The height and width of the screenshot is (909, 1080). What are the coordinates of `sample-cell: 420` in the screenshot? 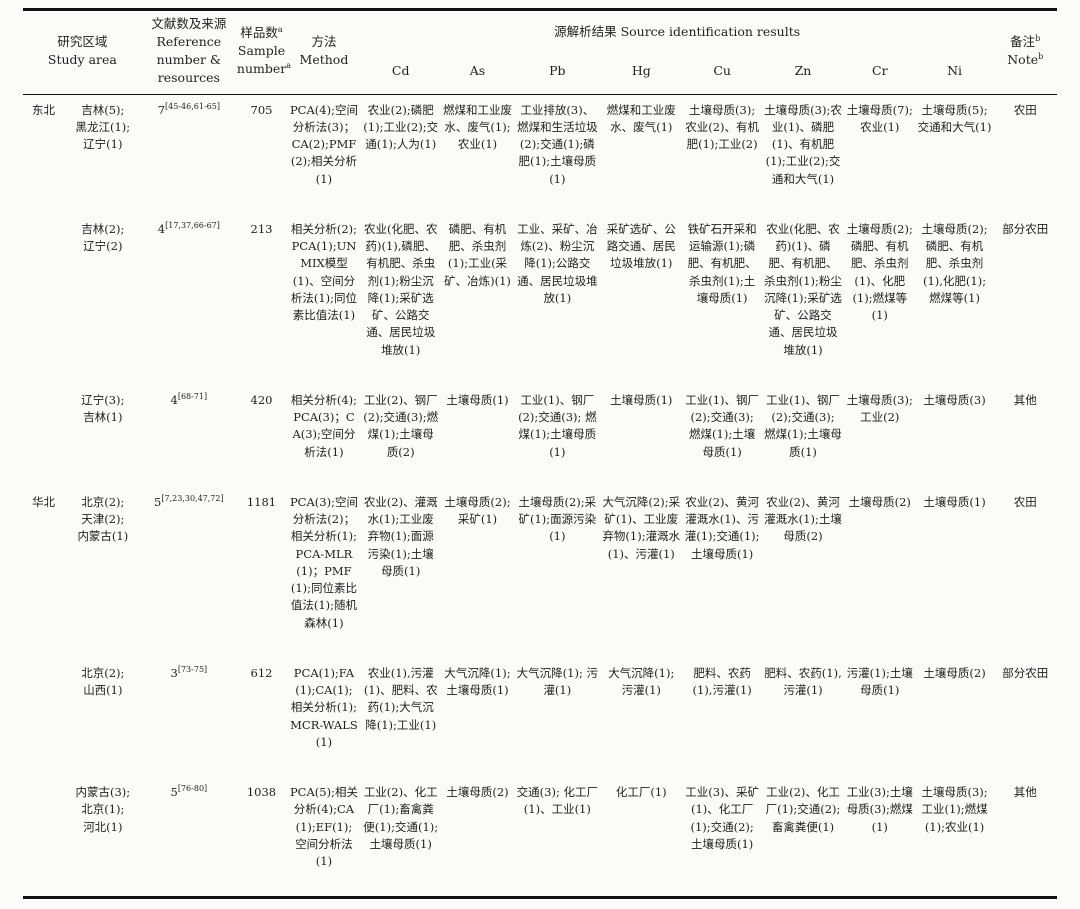 It's located at (261, 399).